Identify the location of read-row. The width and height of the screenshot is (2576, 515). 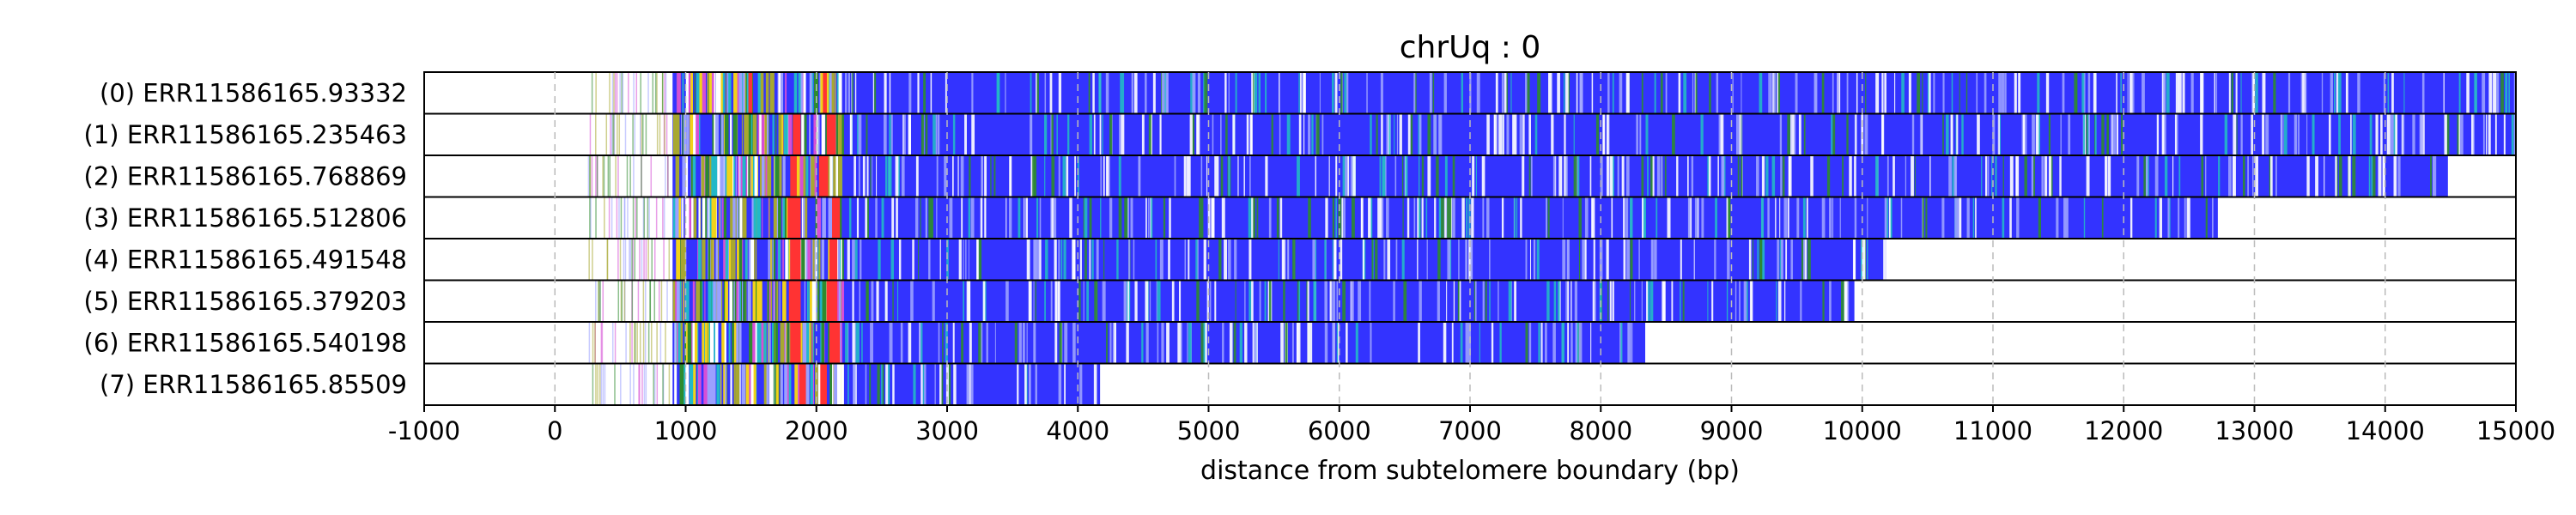
(1470, 384).